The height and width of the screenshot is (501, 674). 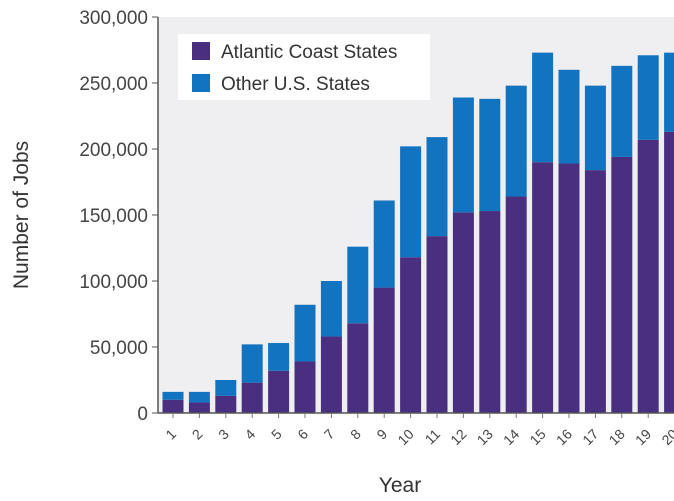 What do you see at coordinates (329, 434) in the screenshot?
I see `x-tick-label: 7` at bounding box center [329, 434].